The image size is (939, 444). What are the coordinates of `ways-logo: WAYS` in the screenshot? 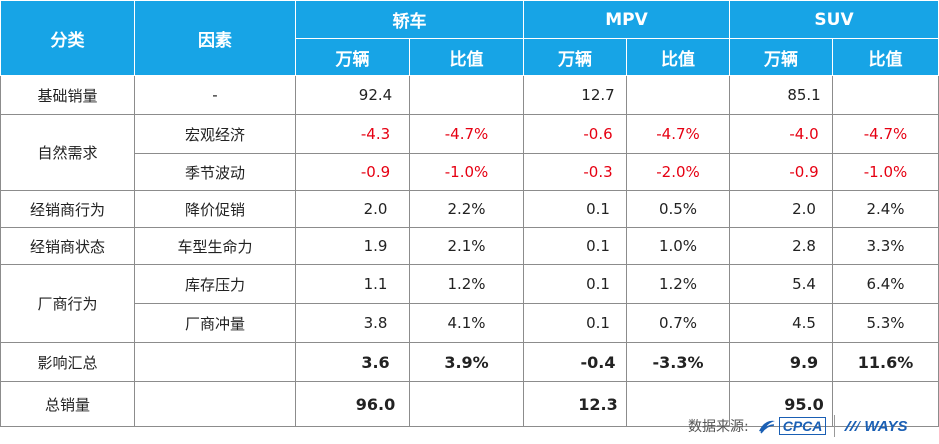 It's located at (875, 426).